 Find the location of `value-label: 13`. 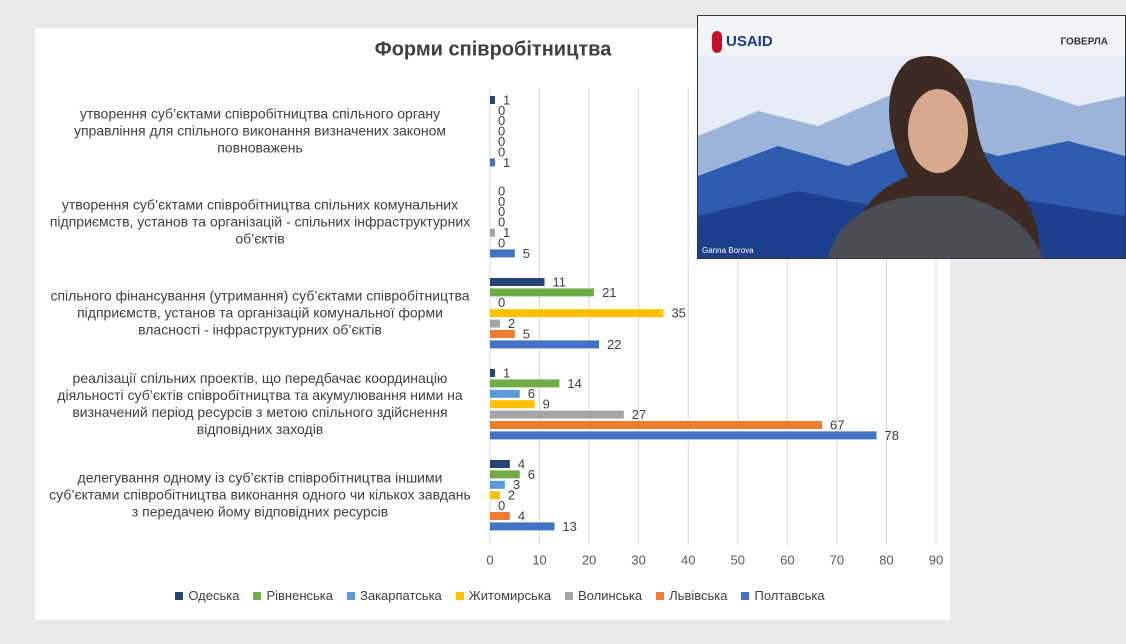

value-label: 13 is located at coordinates (569, 526).